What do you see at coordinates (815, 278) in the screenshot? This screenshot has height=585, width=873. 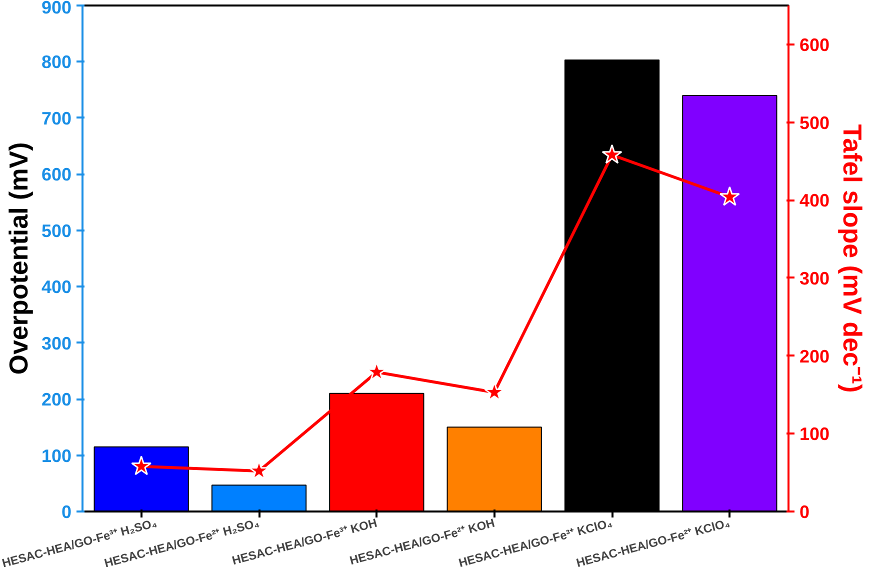 I see `y2-tick-label: 300` at bounding box center [815, 278].